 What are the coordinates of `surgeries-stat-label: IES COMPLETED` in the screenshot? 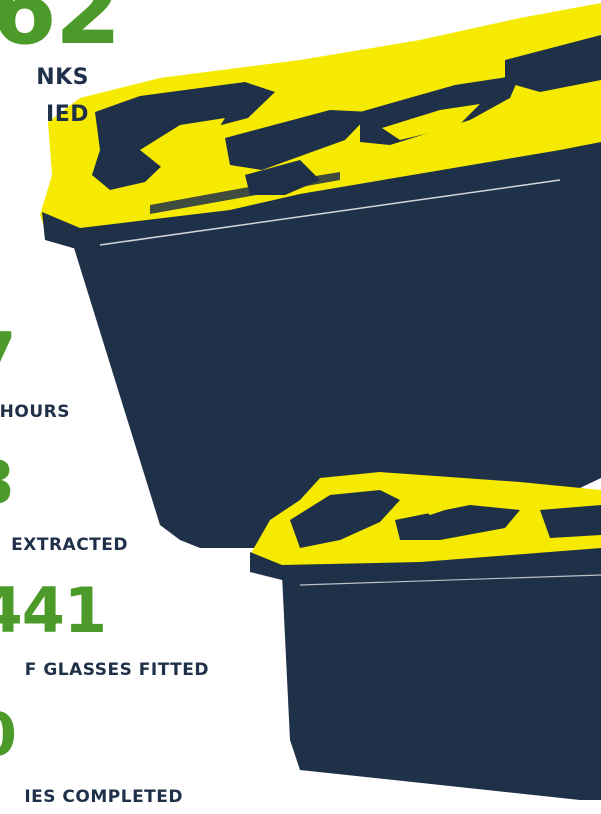 It's located at (103, 797).